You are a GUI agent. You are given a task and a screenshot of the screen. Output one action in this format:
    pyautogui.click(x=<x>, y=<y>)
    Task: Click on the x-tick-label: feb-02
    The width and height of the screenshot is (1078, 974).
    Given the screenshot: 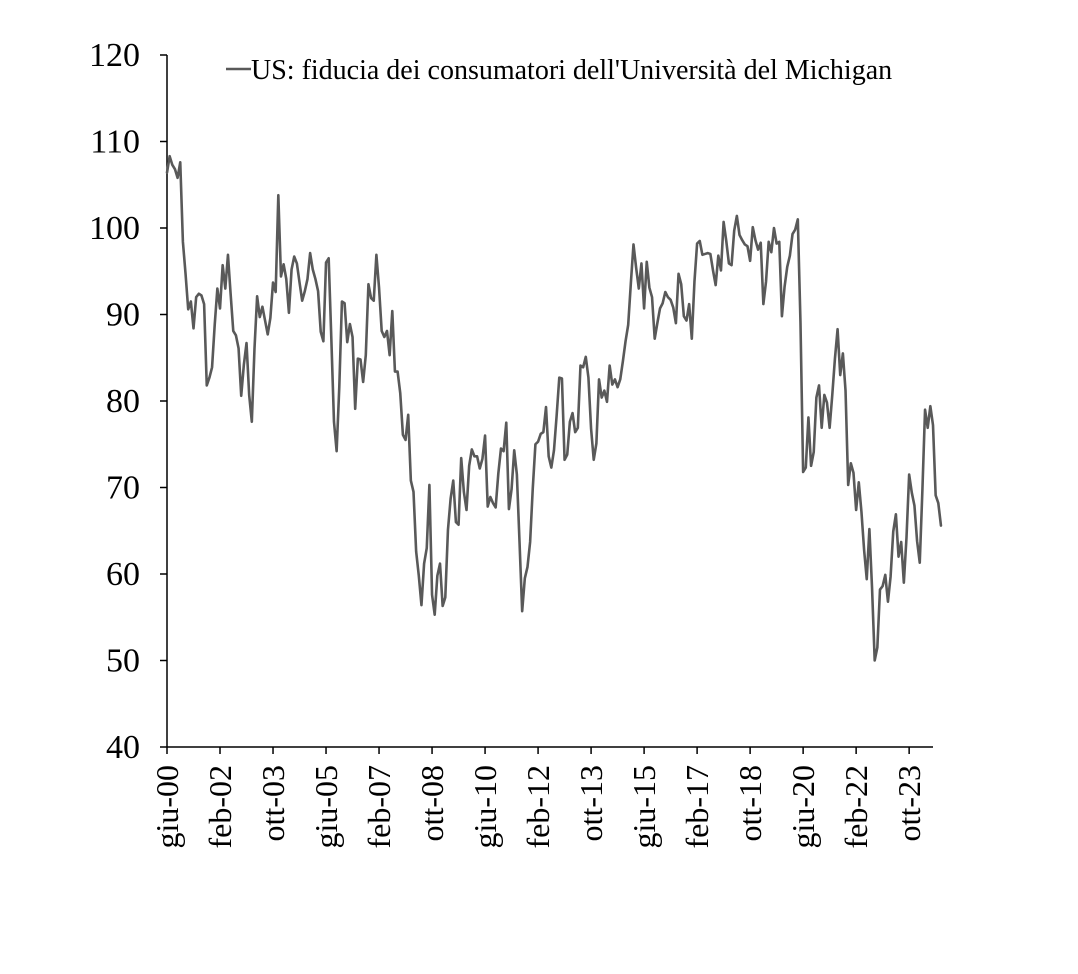 What is the action you would take?
    pyautogui.click(x=220, y=807)
    